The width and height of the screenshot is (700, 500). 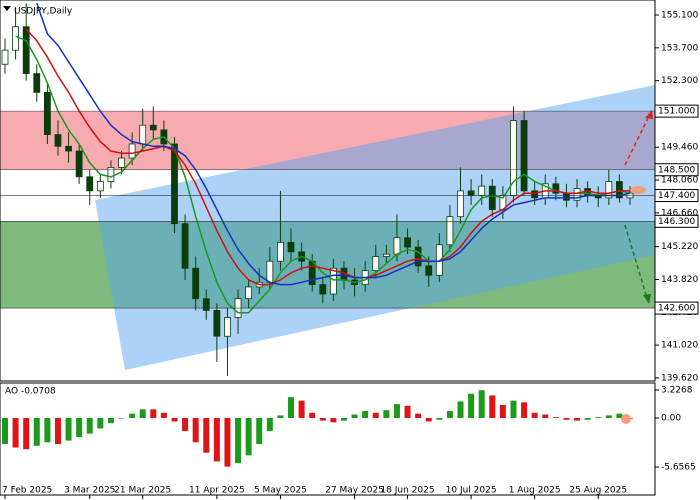 I want to click on y-tick-label: 139.620, so click(x=679, y=378).